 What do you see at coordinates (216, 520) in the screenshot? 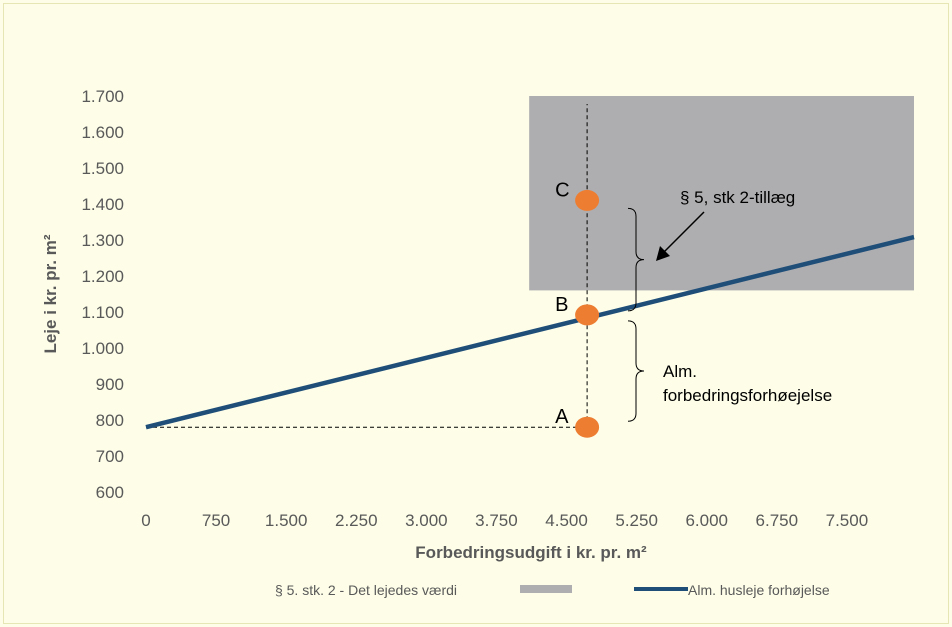
I see `x-tick-label: 750` at bounding box center [216, 520].